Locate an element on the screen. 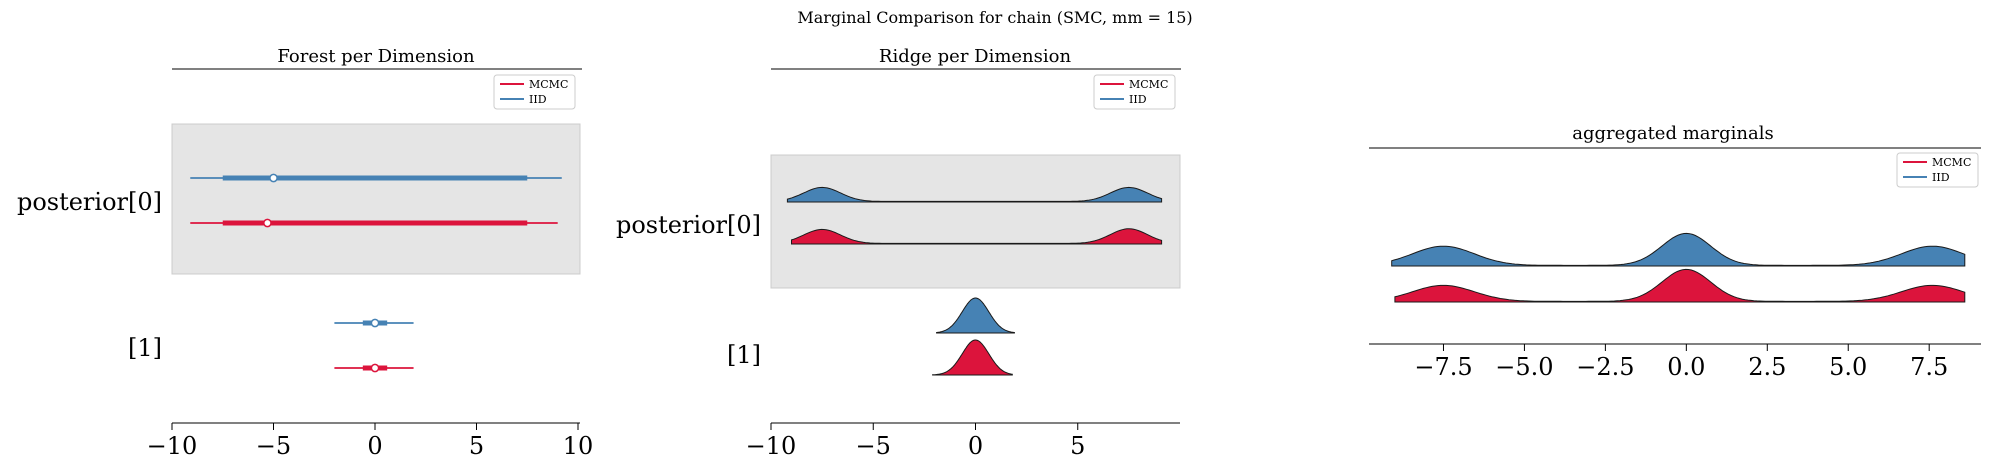 The image size is (1990, 465). forest-legend: MCMC IID is located at coordinates (534, 92).